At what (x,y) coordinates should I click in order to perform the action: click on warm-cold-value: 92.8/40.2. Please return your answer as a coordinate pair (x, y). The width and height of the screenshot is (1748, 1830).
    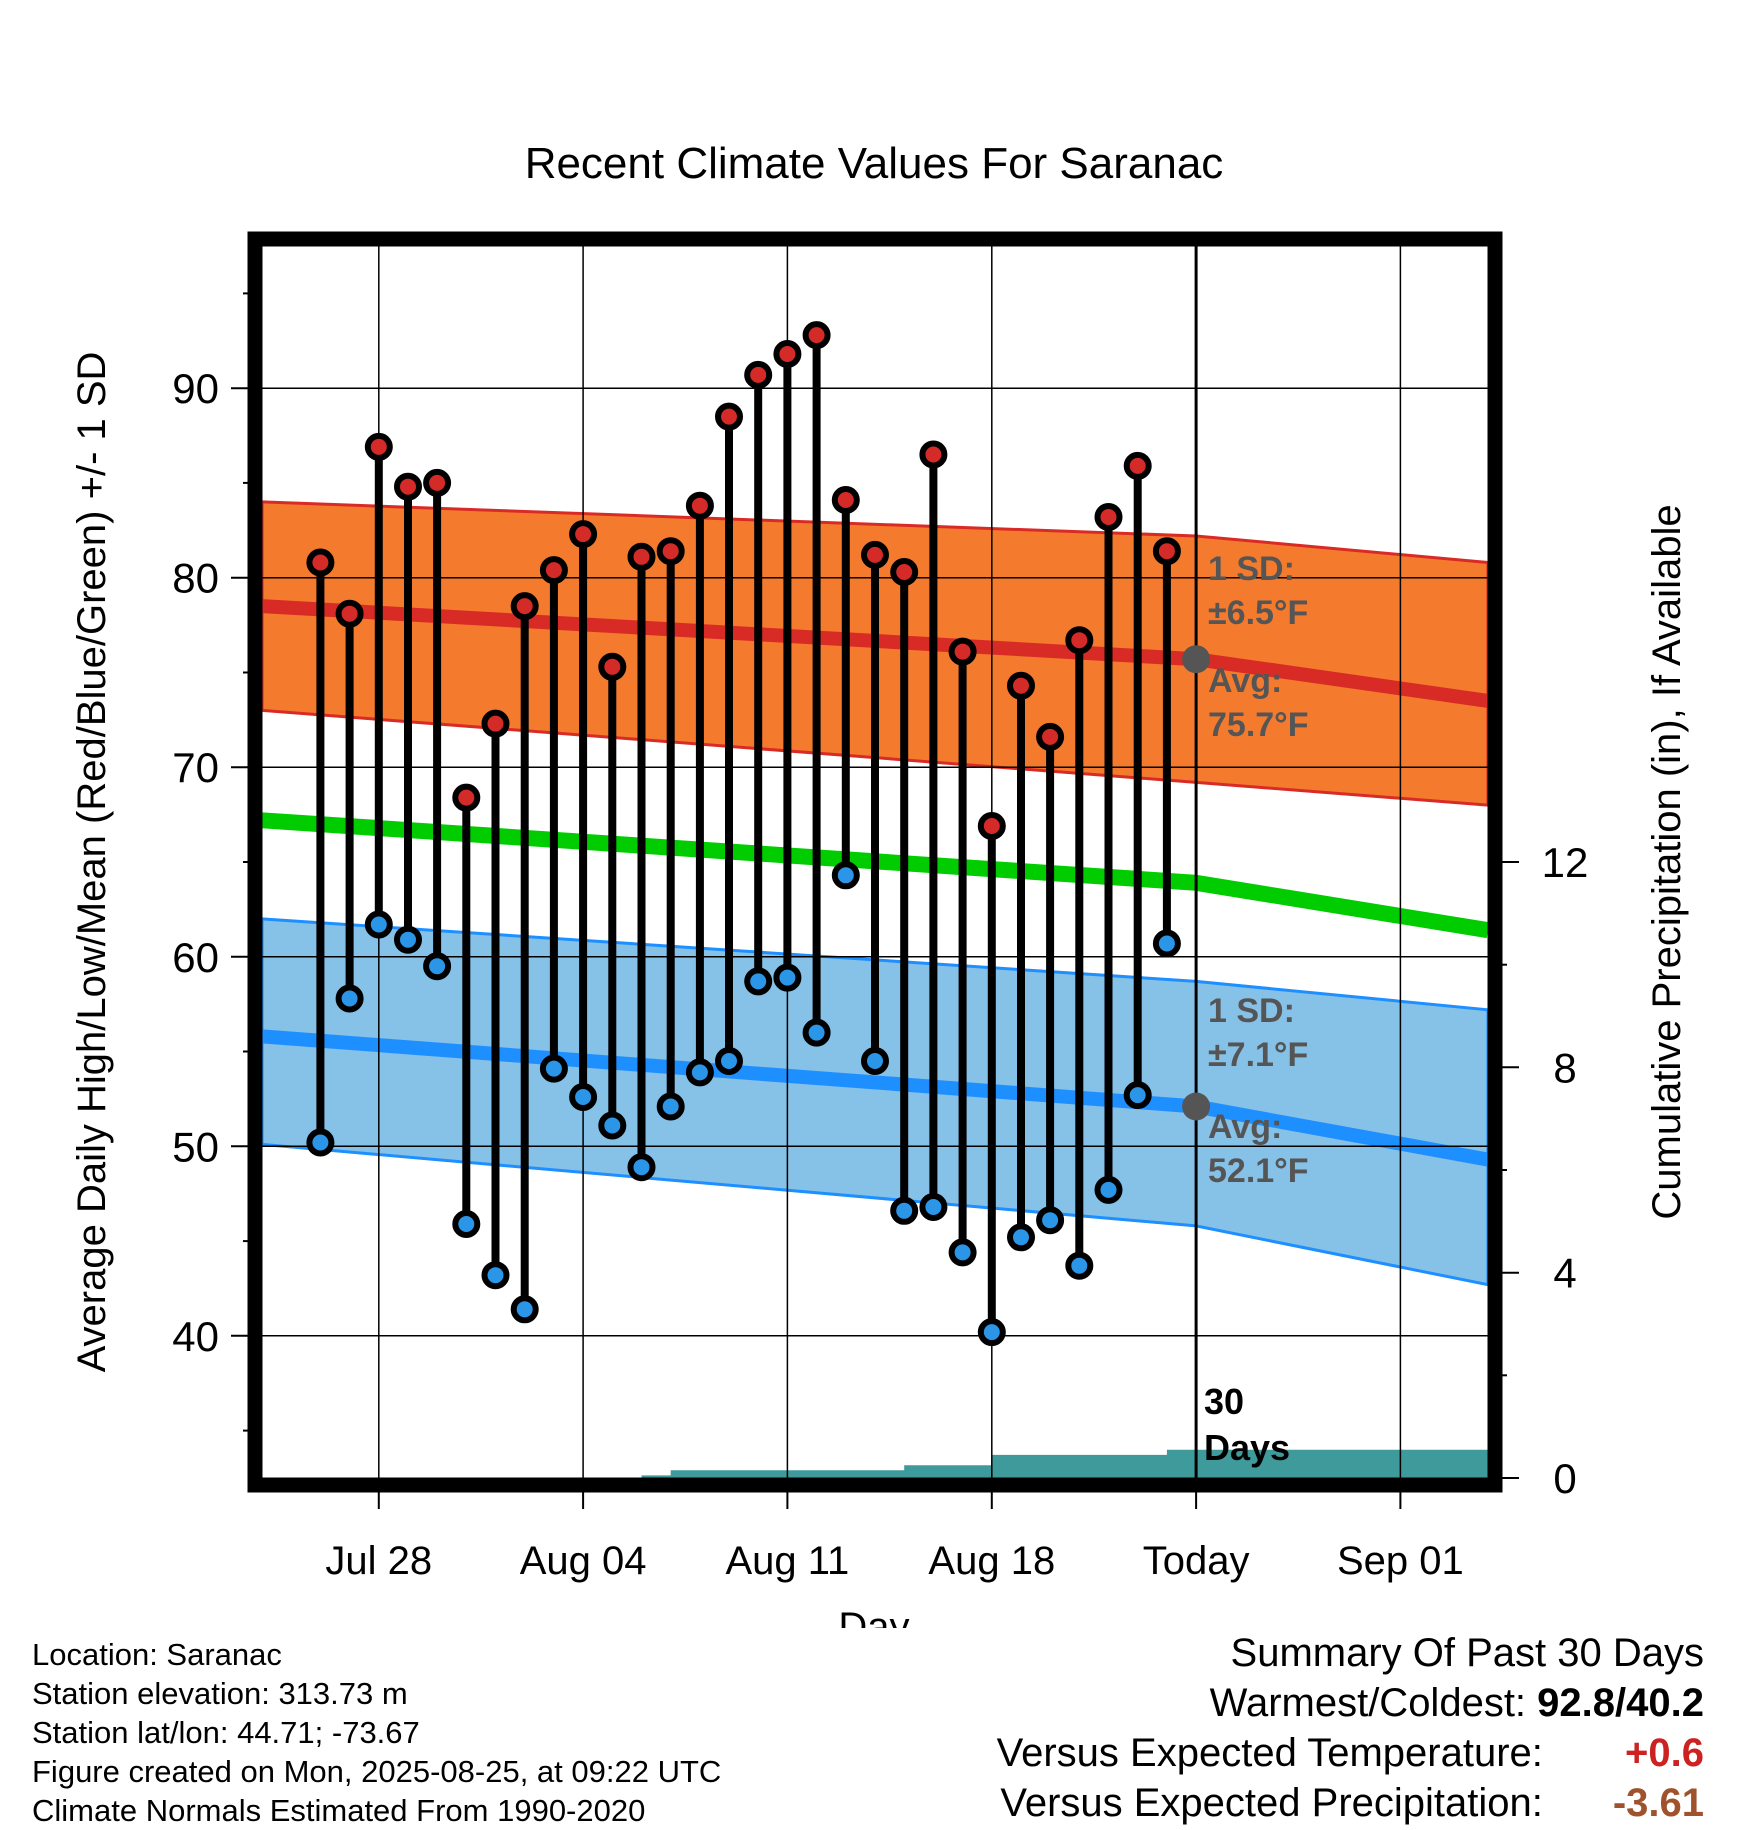
    Looking at the image, I should click on (1620, 1703).